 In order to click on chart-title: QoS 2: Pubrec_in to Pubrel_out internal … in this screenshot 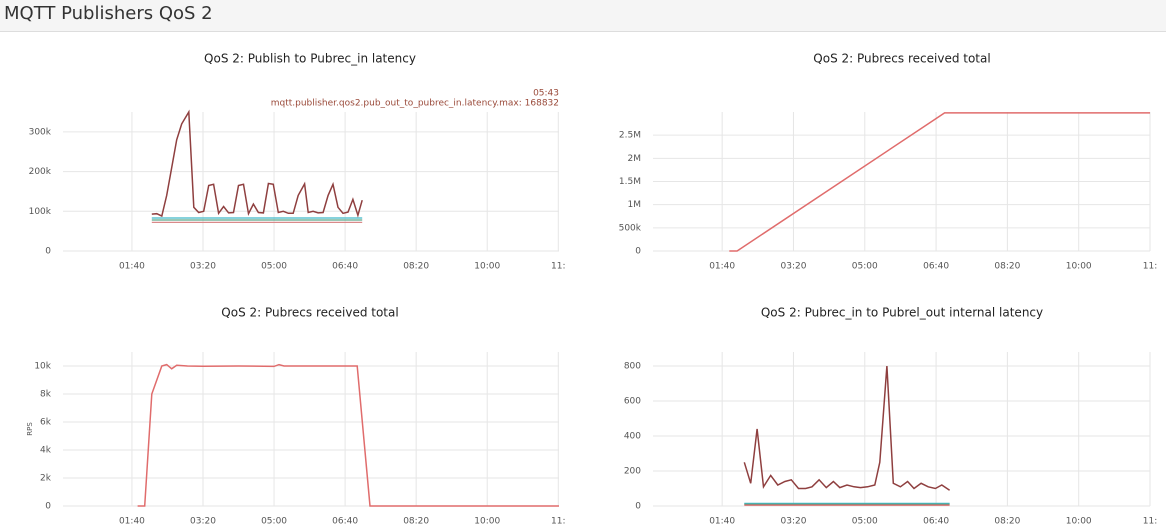, I will do `click(902, 313)`.